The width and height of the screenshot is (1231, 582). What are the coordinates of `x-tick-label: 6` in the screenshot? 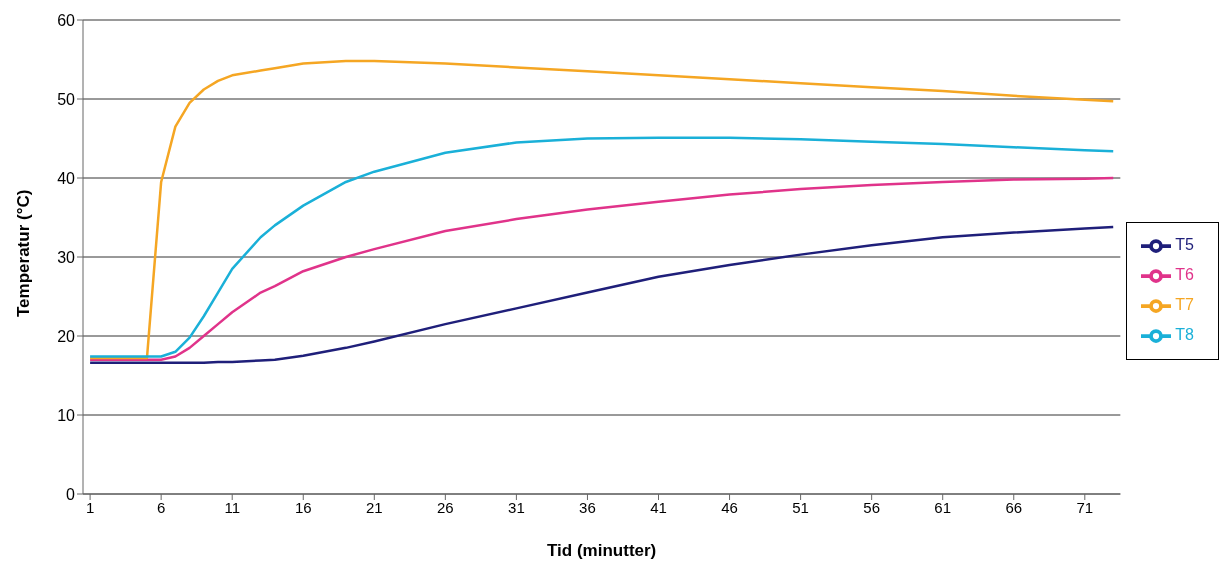 It's located at (161, 507).